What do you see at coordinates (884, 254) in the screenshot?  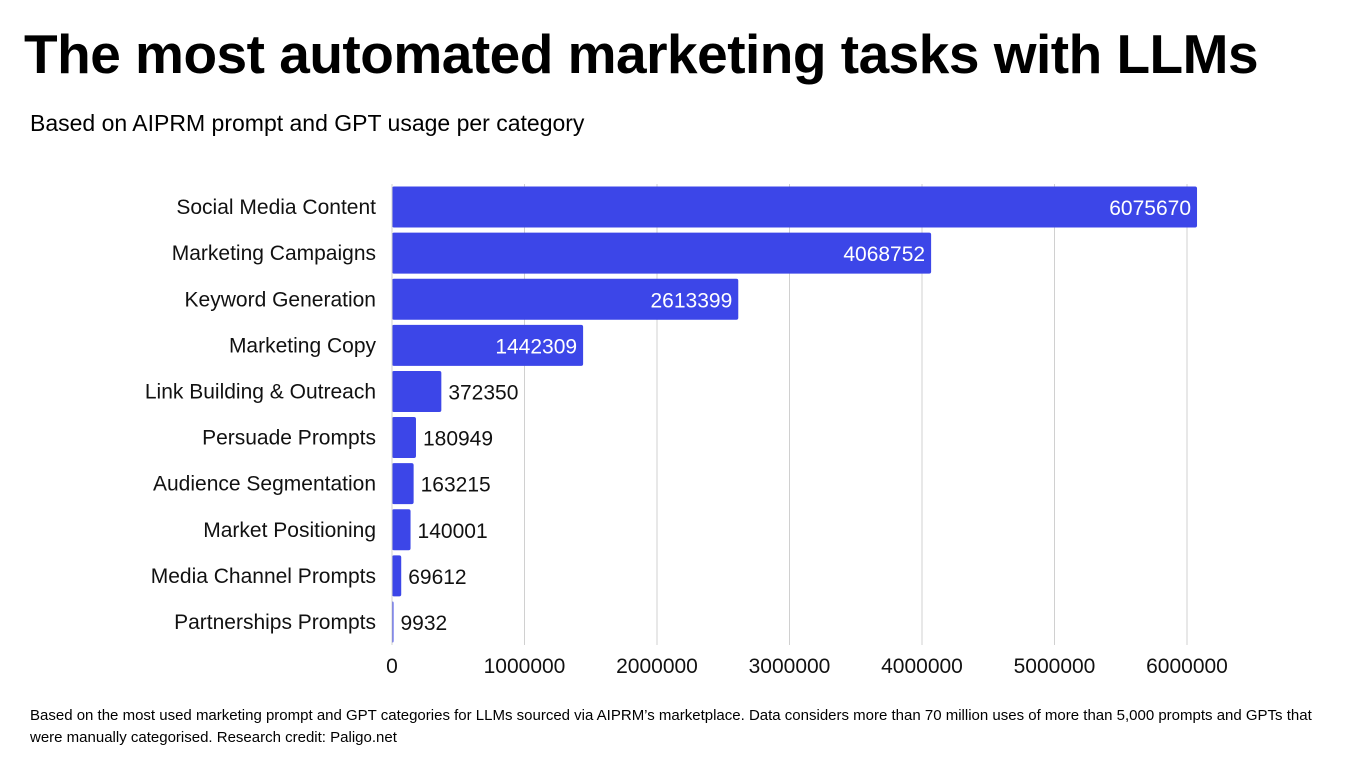 I see `value-label: 4068752` at bounding box center [884, 254].